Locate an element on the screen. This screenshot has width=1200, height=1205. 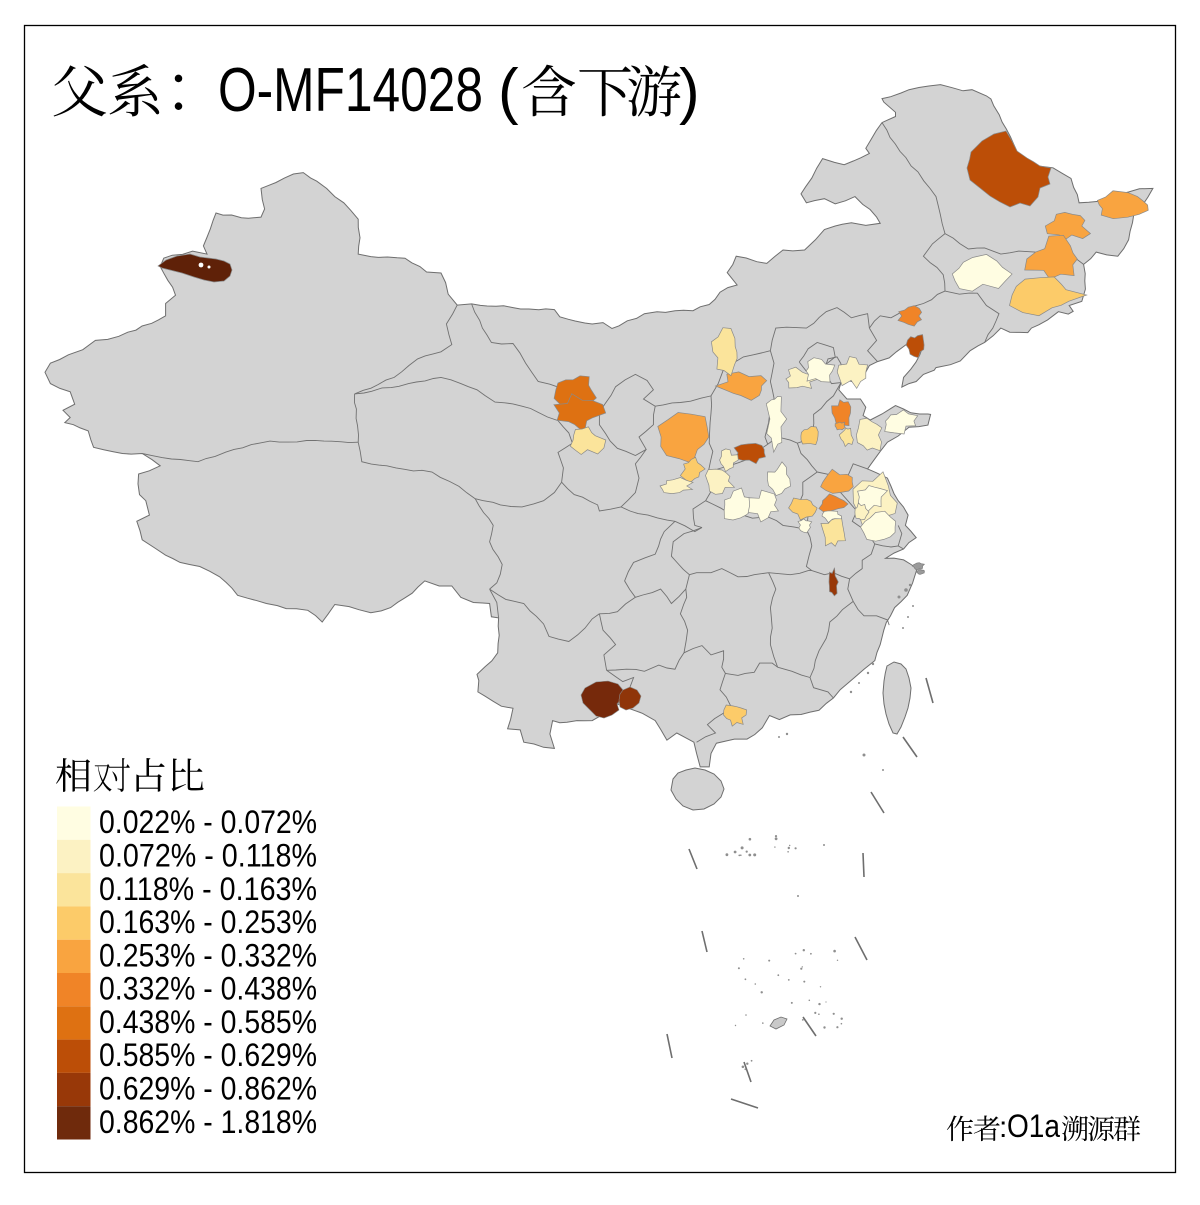
svg-text: 0.629% - 0.862% is located at coordinates (208, 1089).